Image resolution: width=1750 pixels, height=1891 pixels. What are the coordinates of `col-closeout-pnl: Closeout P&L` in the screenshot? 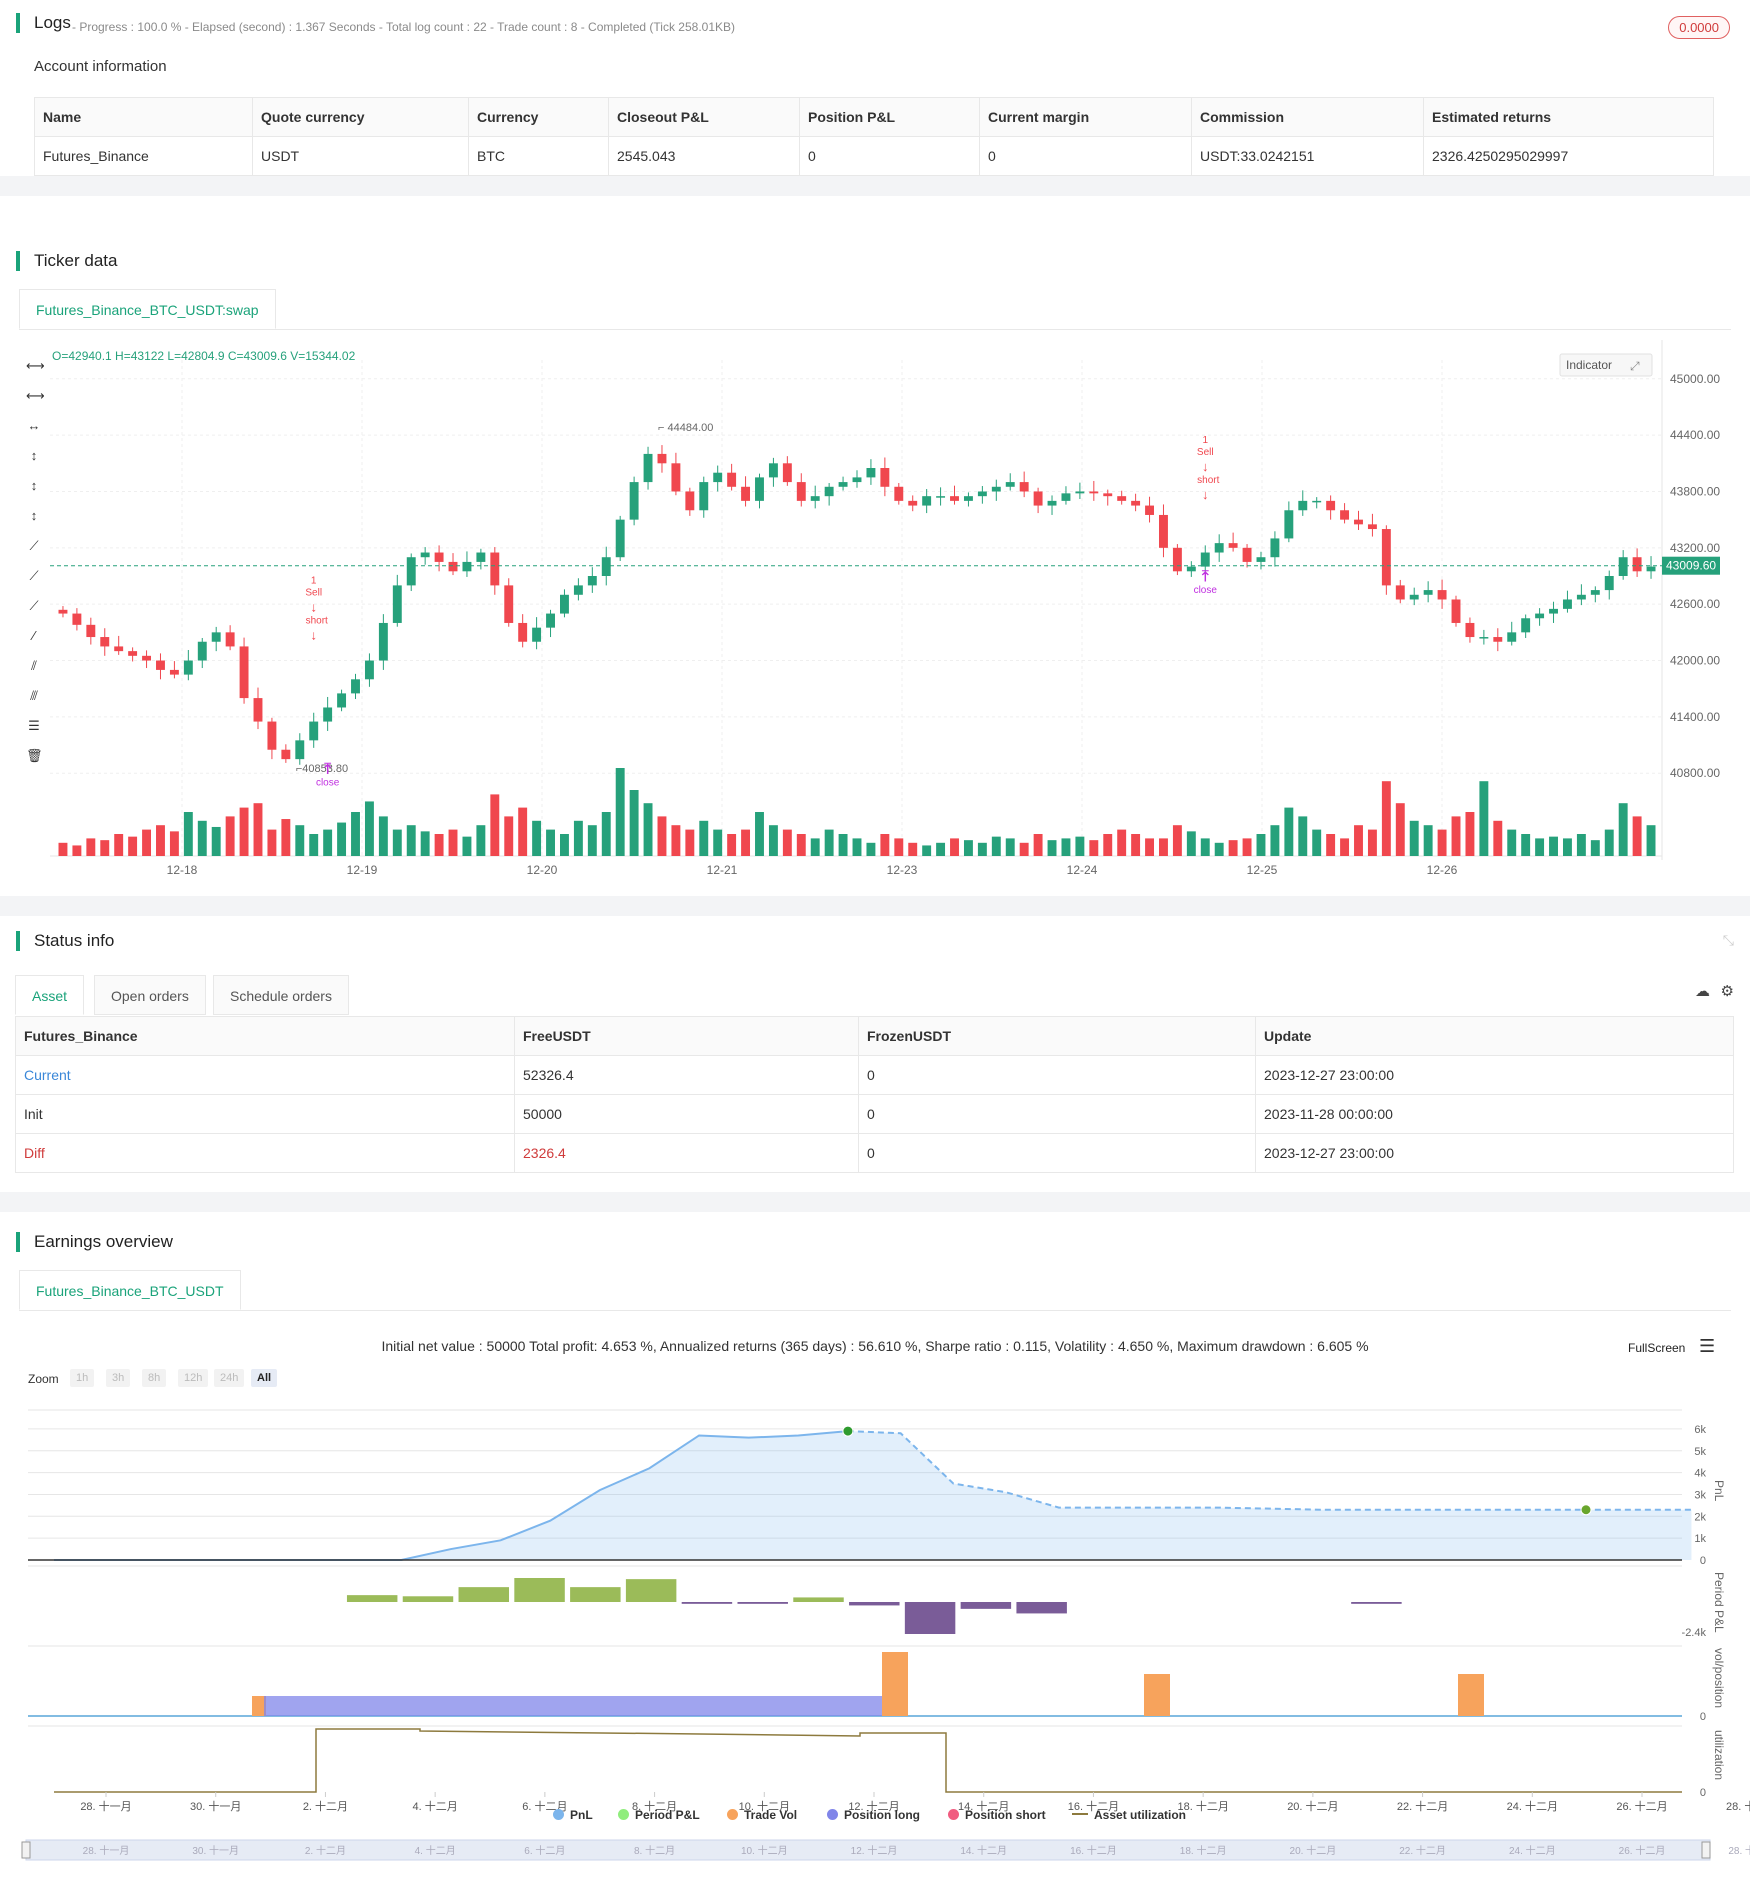 It's located at (704, 117).